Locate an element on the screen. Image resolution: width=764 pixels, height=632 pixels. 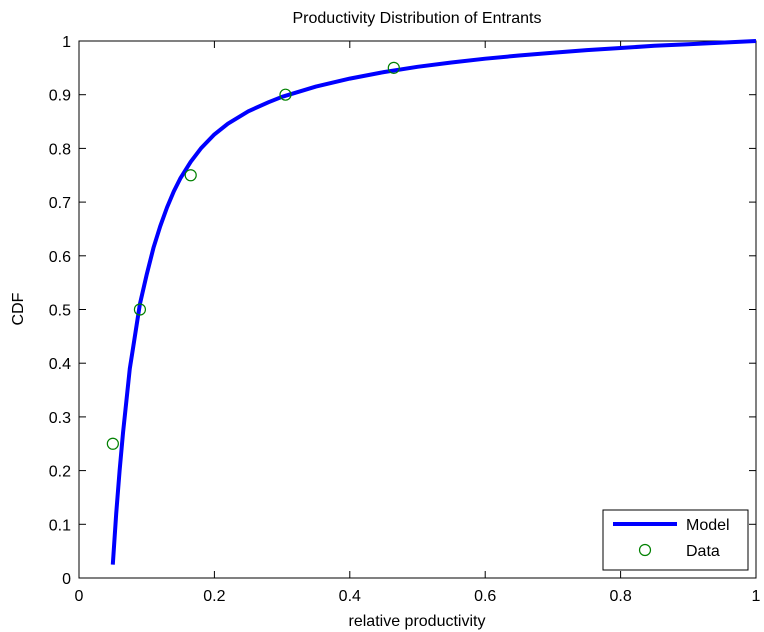
legend-box is located at coordinates (675, 540).